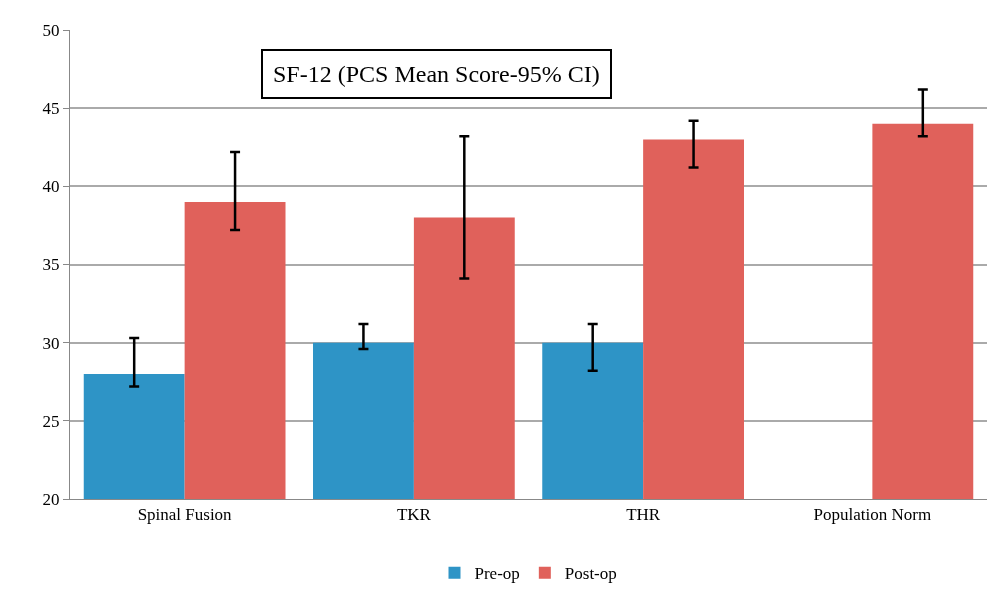 The width and height of the screenshot is (1007, 603). What do you see at coordinates (436, 74) in the screenshot?
I see `text: SF-12 (PCS Mean Score-95% CI)` at bounding box center [436, 74].